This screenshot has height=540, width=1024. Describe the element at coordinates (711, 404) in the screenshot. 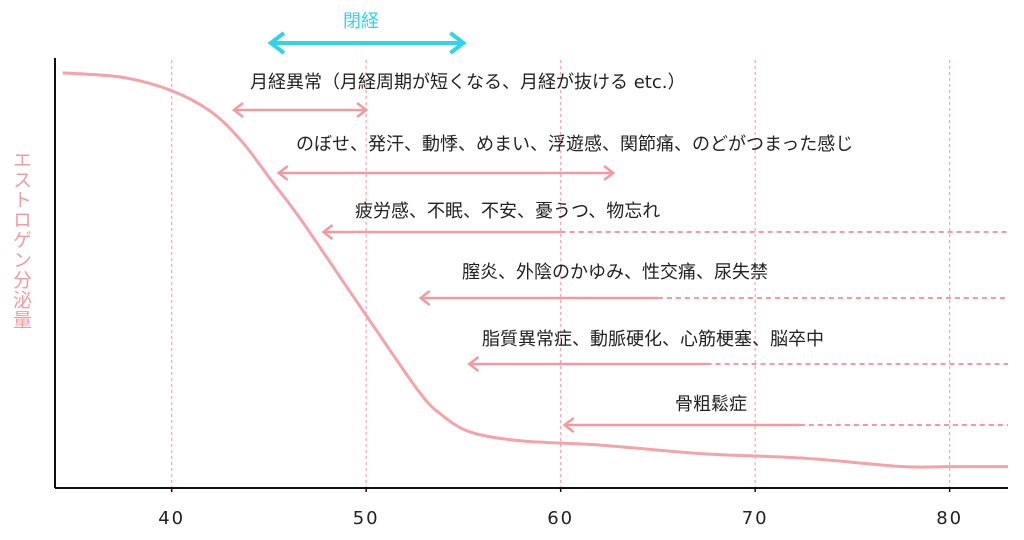

I see `range-label: 骨粗鬆症` at that location.